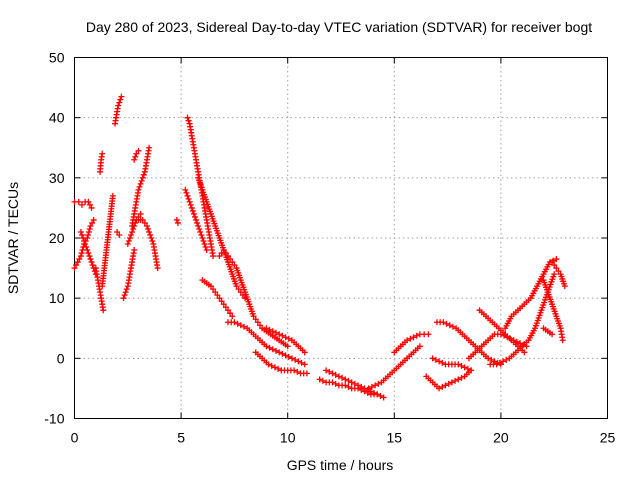  Describe the element at coordinates (253, 298) in the screenshot. I see `series-arc19` at that location.